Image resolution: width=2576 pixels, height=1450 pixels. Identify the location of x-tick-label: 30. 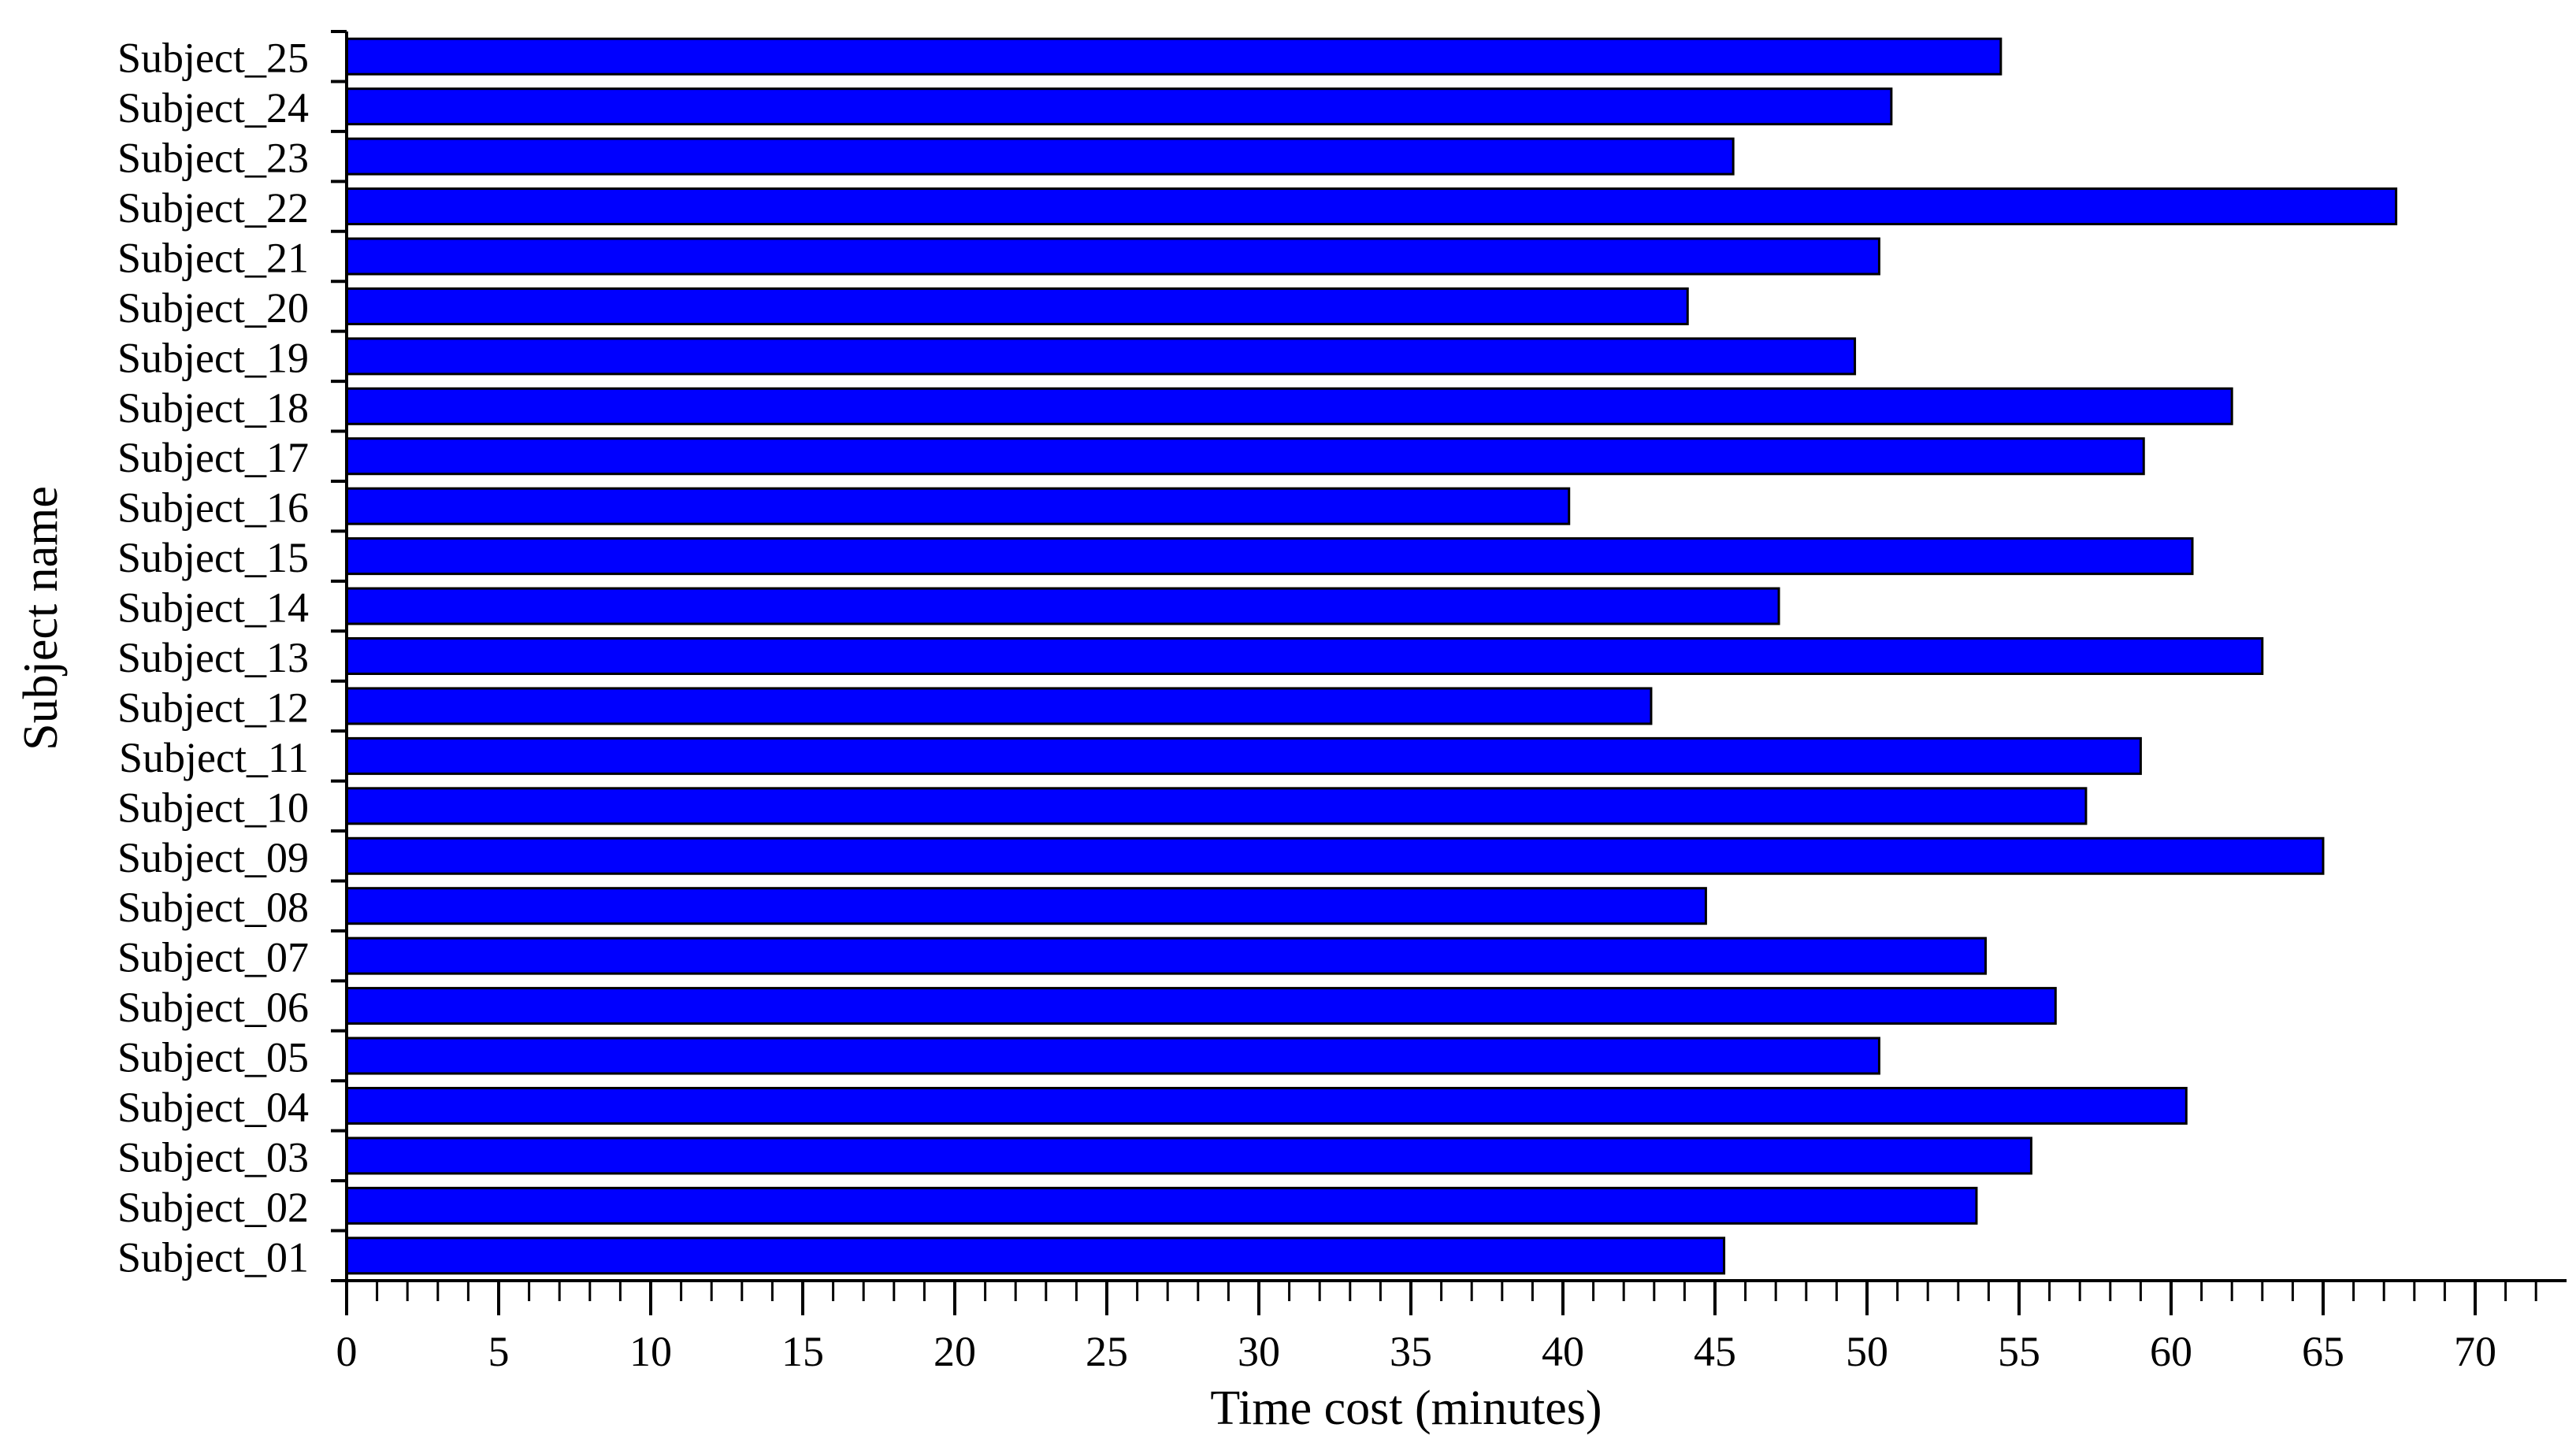
(1259, 1351).